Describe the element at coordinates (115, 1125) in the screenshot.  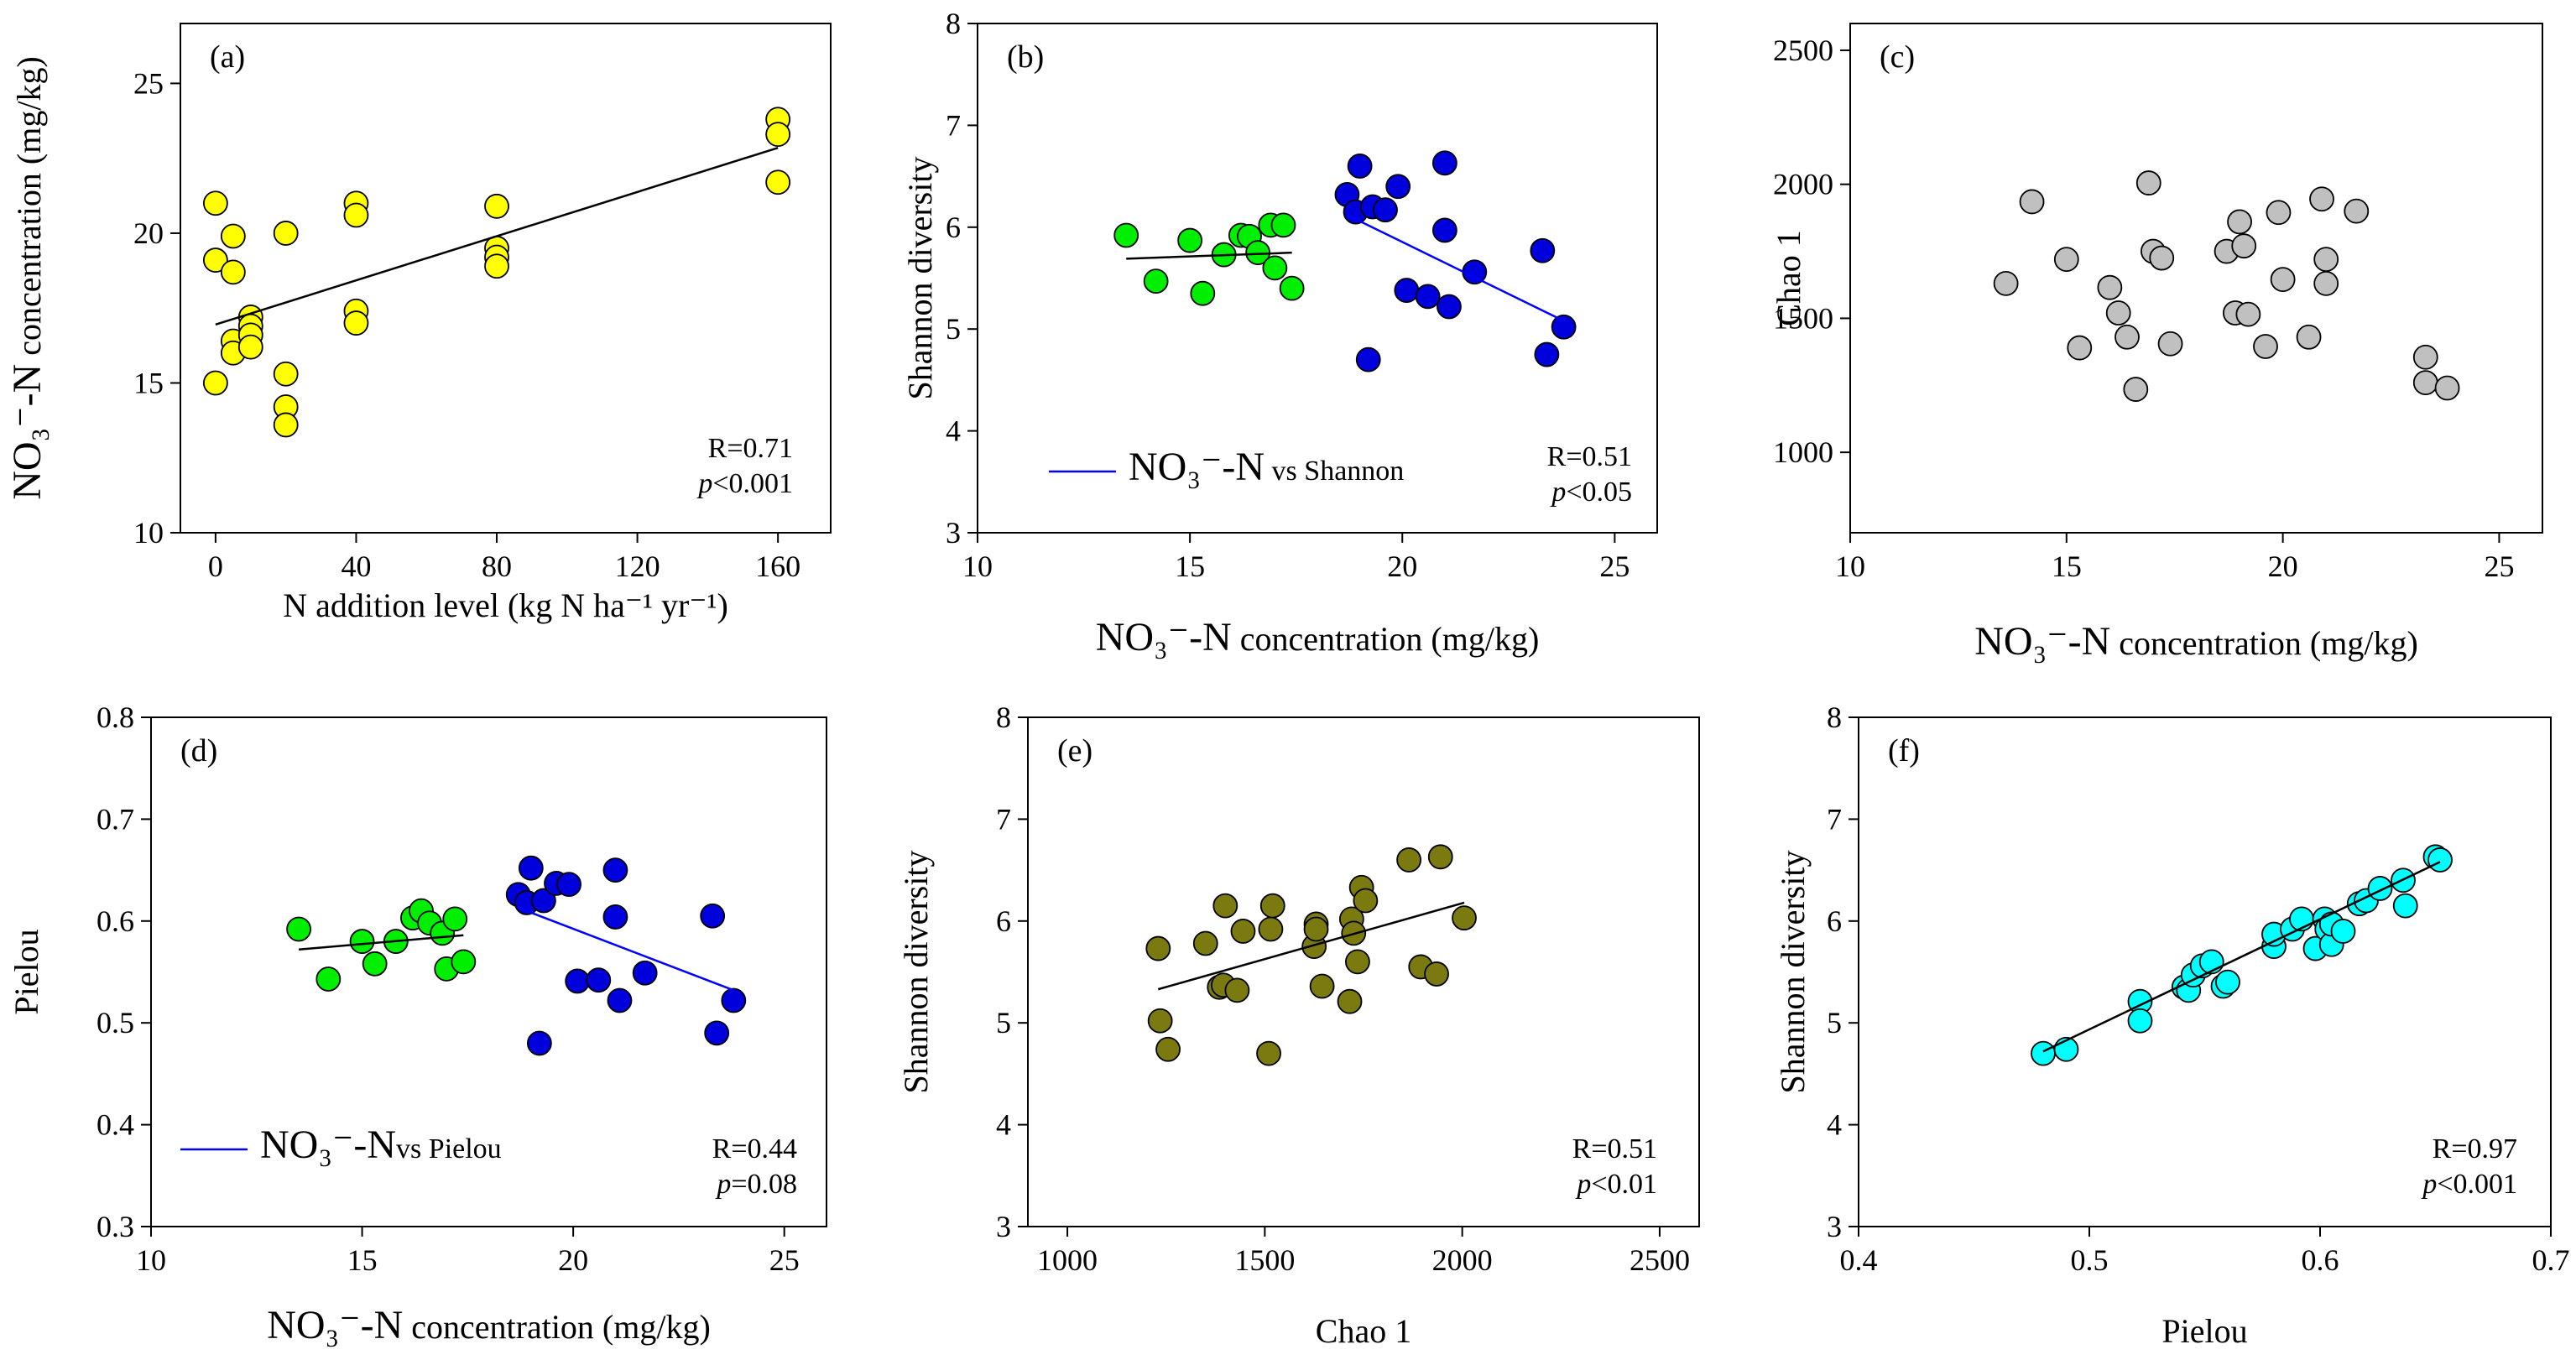
I see `y-tick-label-d: 0.4` at that location.